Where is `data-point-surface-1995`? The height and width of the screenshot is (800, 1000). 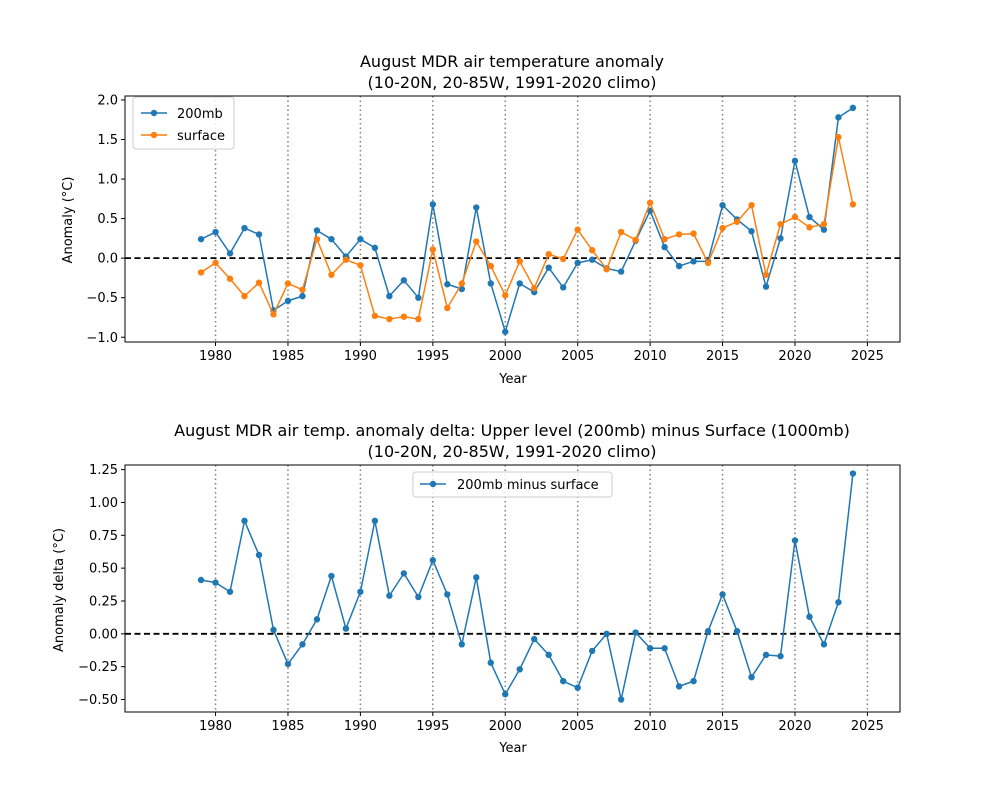
data-point-surface-1995 is located at coordinates (433, 249).